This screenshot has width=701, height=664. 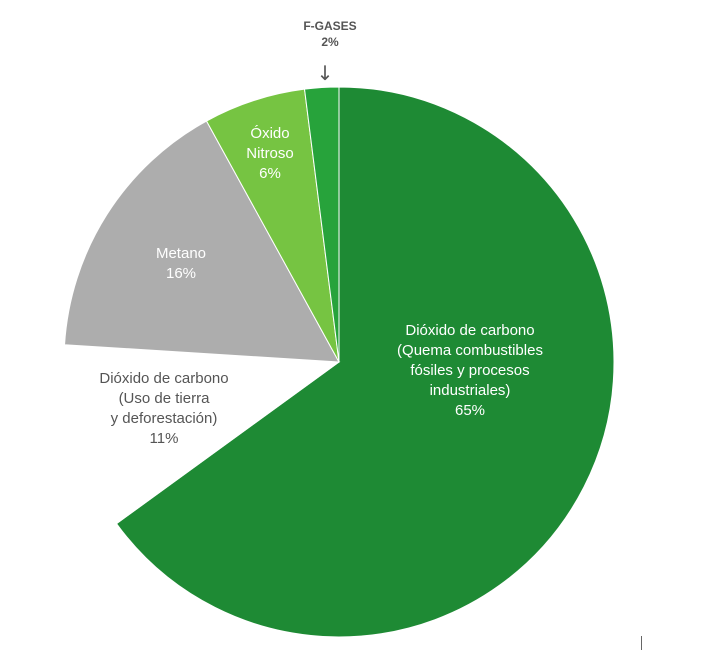 What do you see at coordinates (329, 26) in the screenshot?
I see `slice-f-gases-label: F-GASES` at bounding box center [329, 26].